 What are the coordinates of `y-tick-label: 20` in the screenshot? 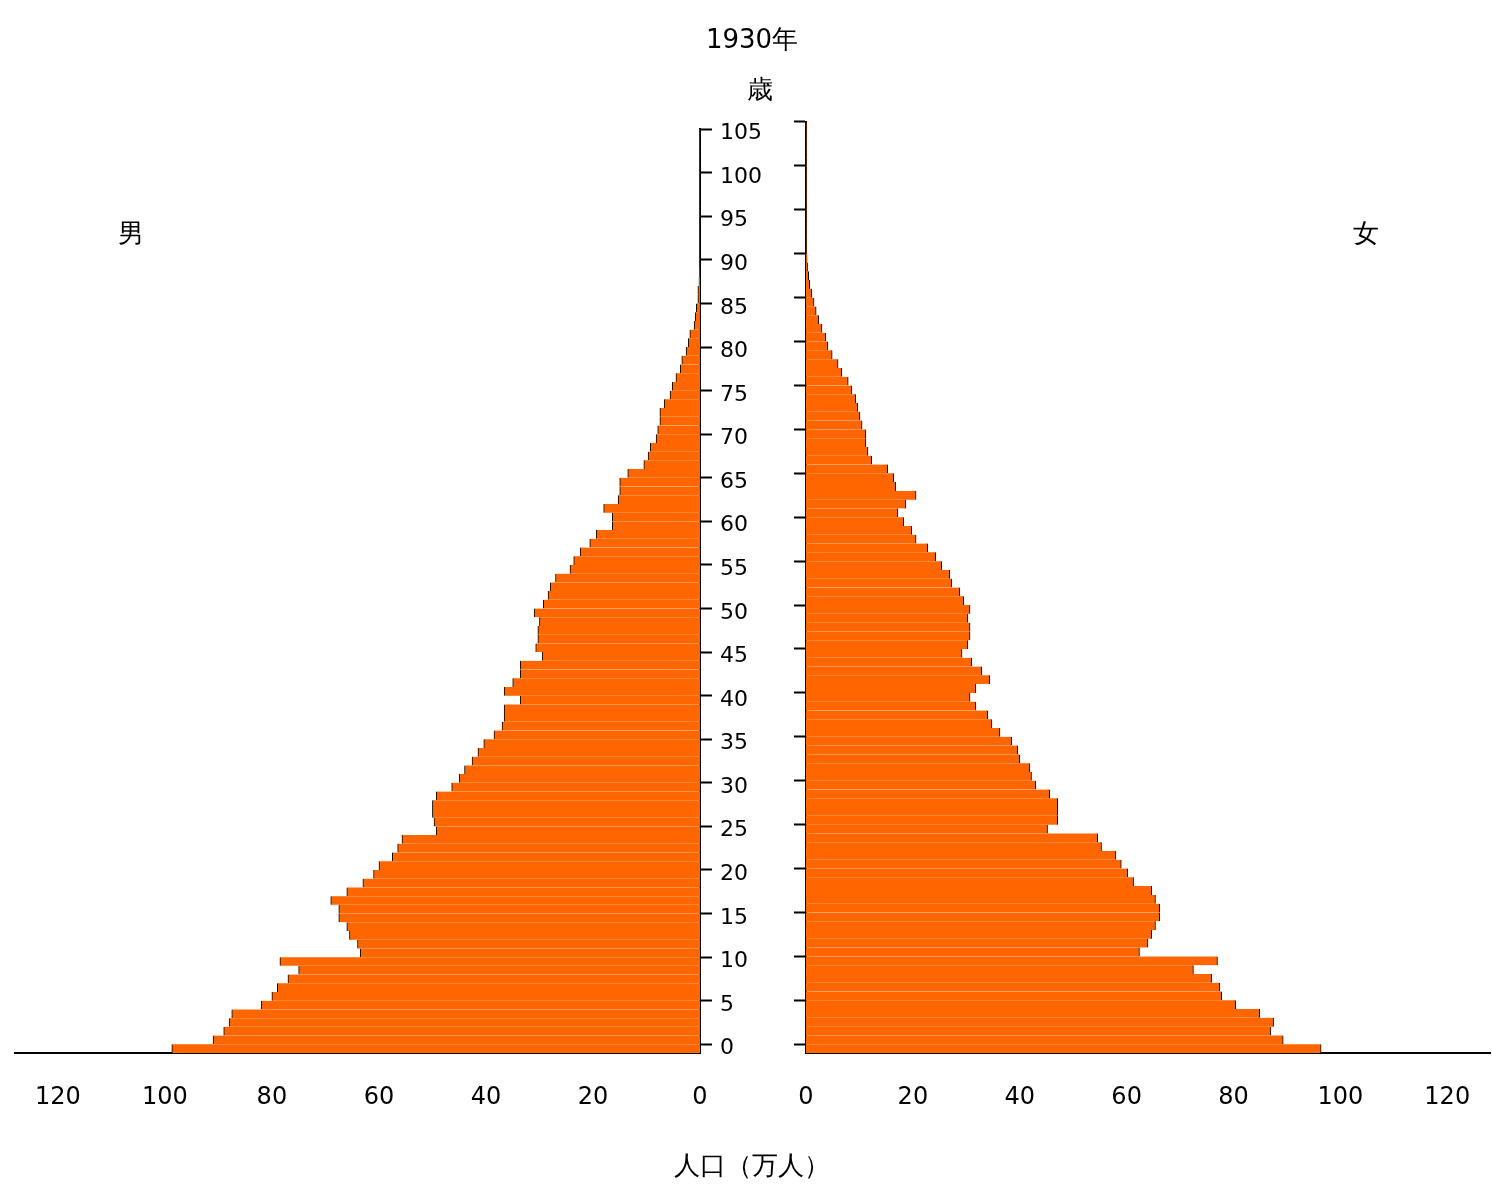 It's located at (734, 873).